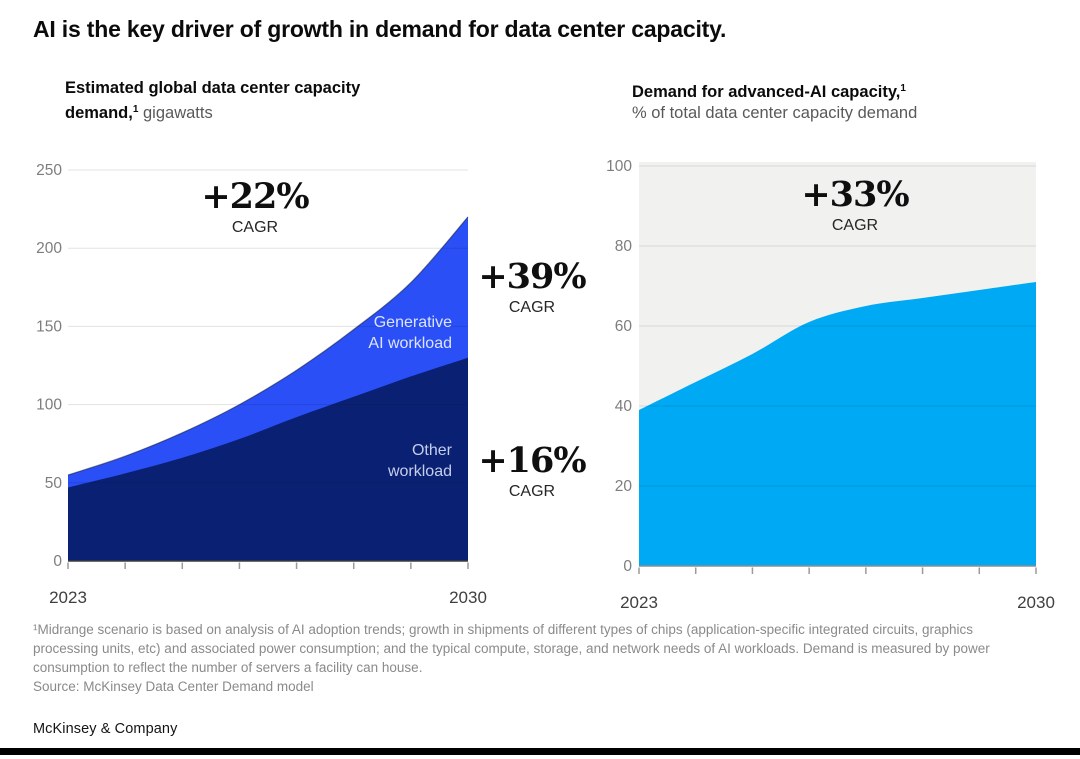 The height and width of the screenshot is (759, 1080). I want to click on right-chart-subtitle: % of total data center capacity demand, so click(775, 113).